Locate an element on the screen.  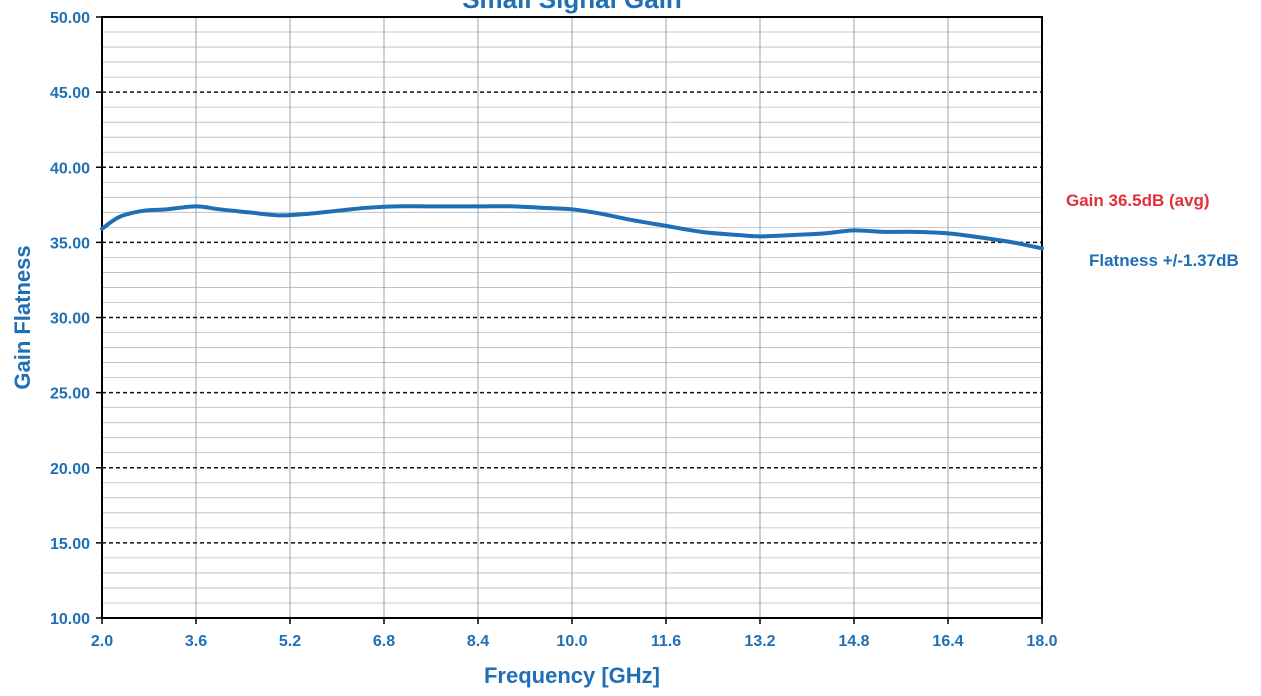
x-tick-label: 14.8 is located at coordinates (853, 641).